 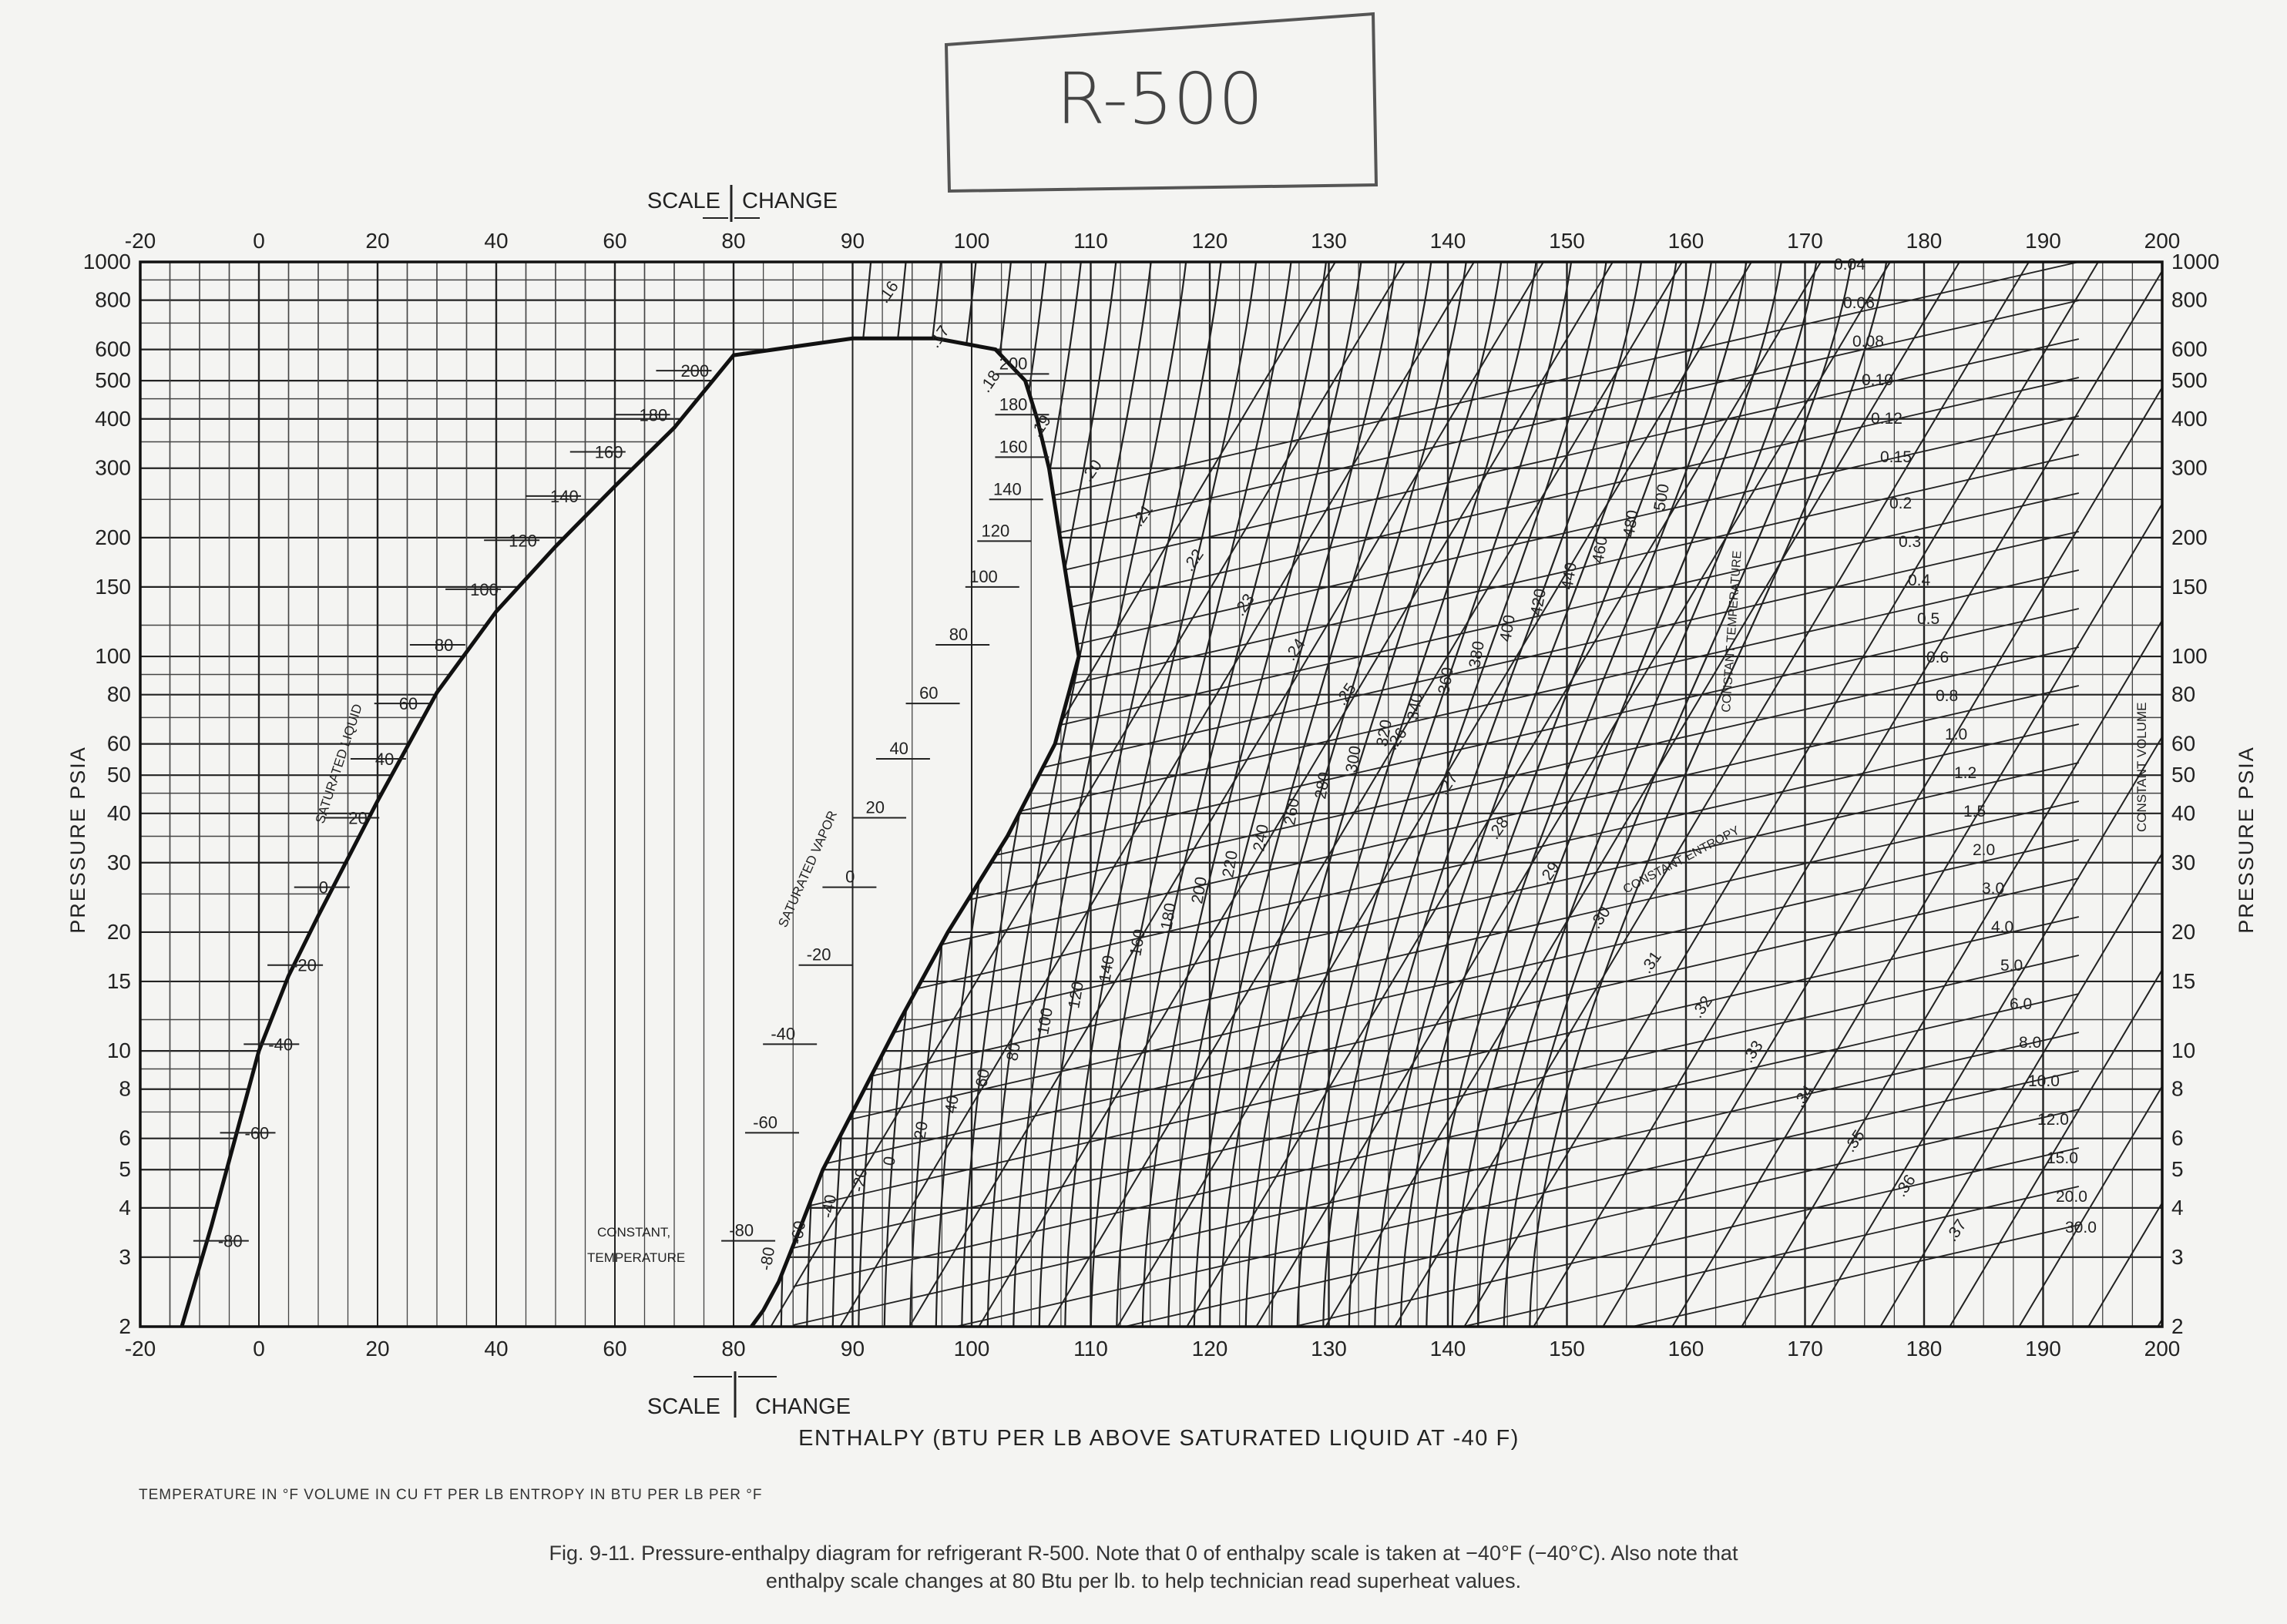 What do you see at coordinates (2195, 261) in the screenshot?
I see `y-tick-label-right: 1000` at bounding box center [2195, 261].